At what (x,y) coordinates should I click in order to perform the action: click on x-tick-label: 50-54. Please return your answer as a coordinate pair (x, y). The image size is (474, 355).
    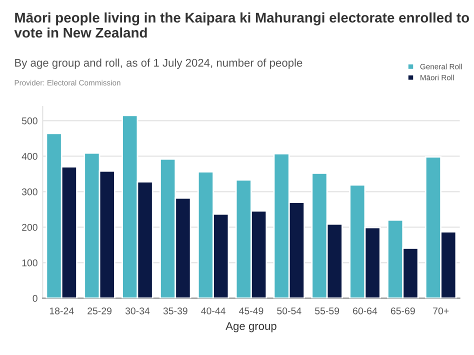
    Looking at the image, I should click on (289, 310).